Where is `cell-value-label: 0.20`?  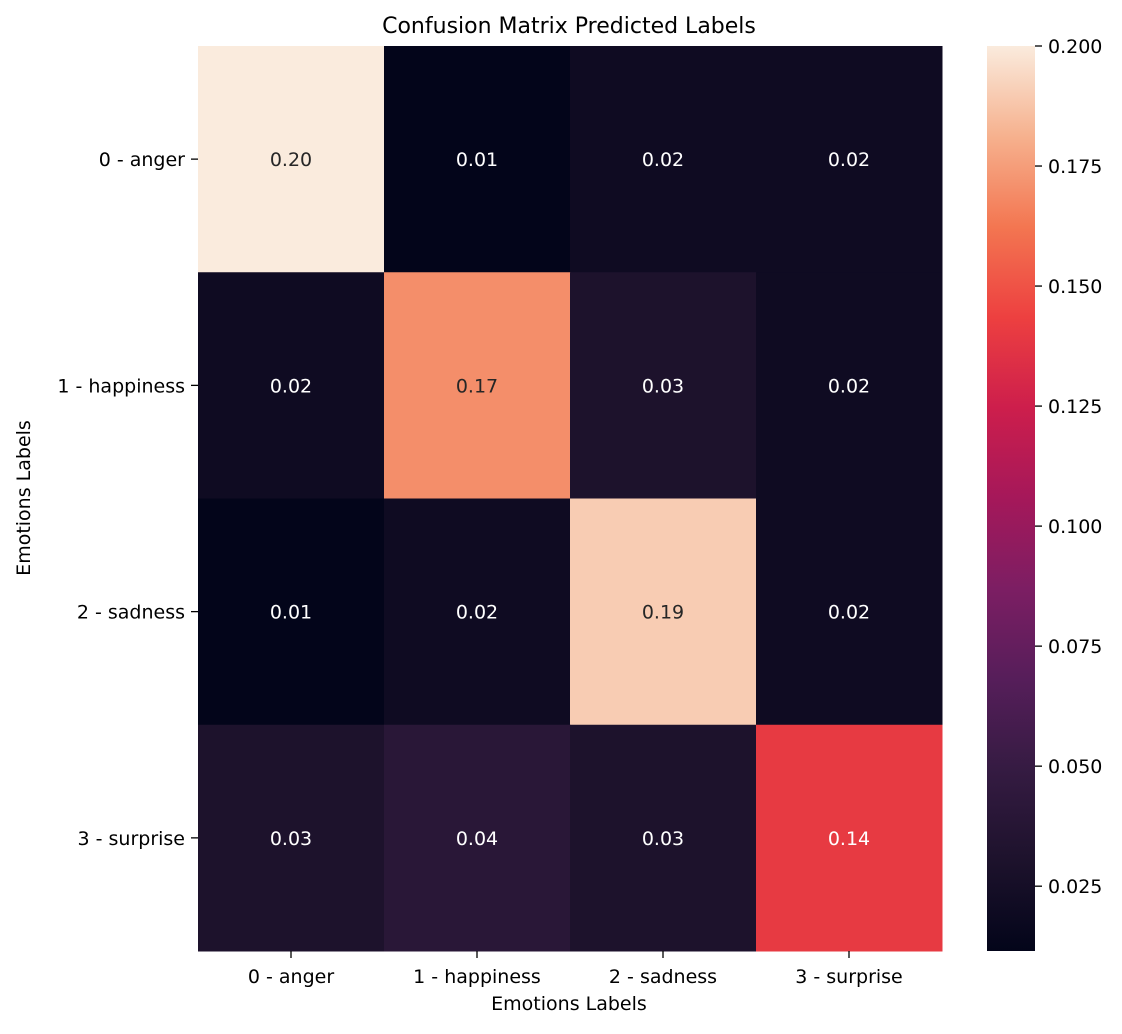 cell-value-label: 0.20 is located at coordinates (291, 160).